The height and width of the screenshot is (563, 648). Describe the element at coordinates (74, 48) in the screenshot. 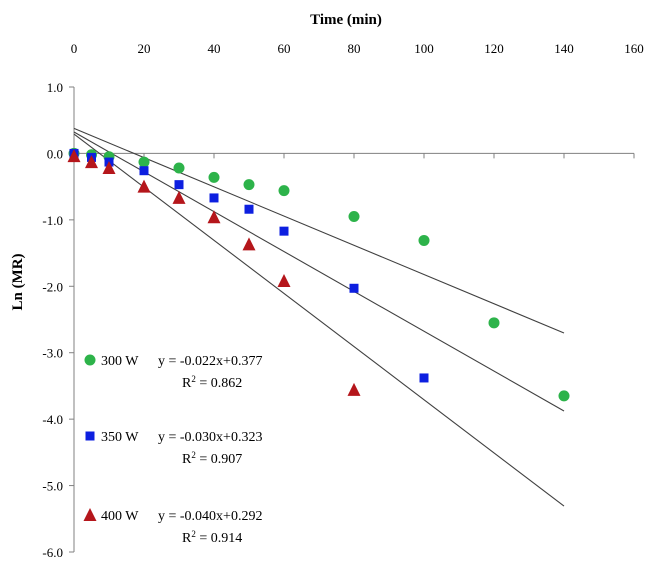

I see `x-tick-label: 0` at that location.